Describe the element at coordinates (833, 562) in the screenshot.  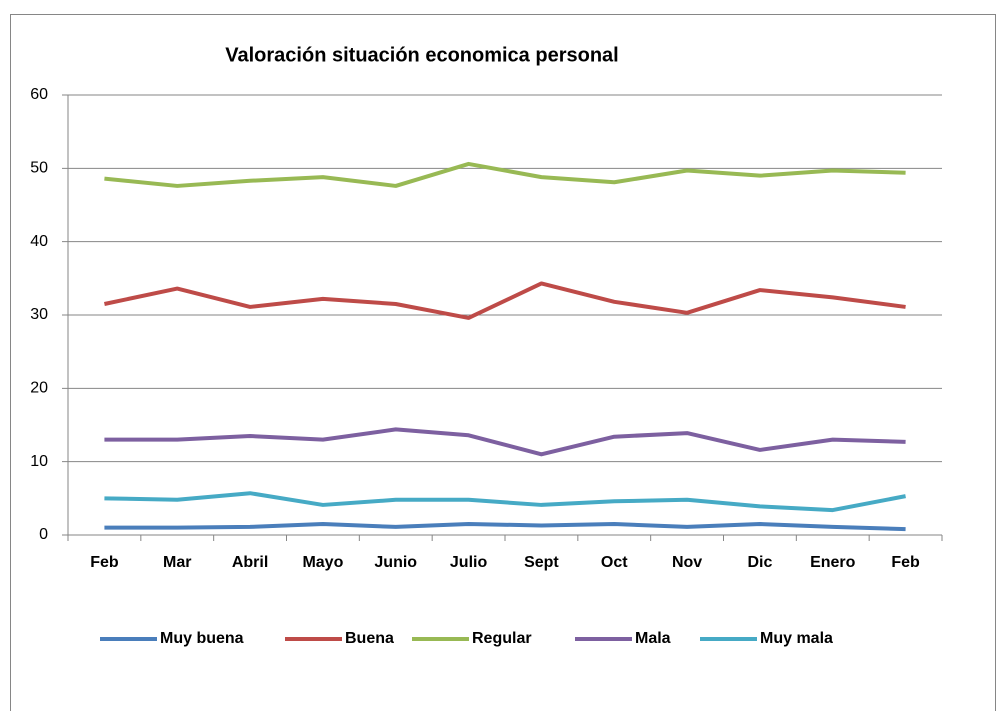
I see `x-tick-label: Enero` at that location.